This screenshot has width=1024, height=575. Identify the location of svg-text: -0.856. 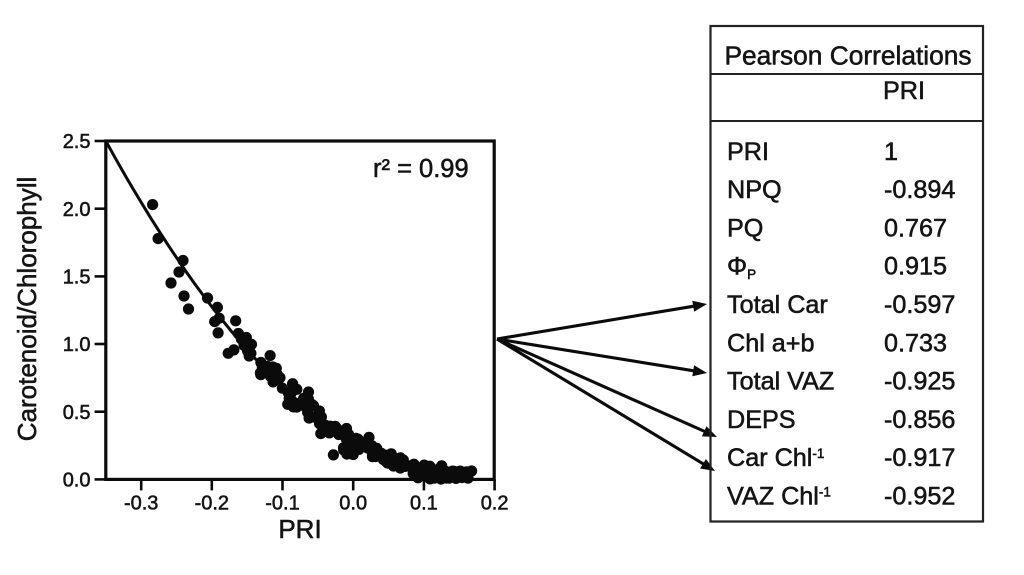
(919, 420).